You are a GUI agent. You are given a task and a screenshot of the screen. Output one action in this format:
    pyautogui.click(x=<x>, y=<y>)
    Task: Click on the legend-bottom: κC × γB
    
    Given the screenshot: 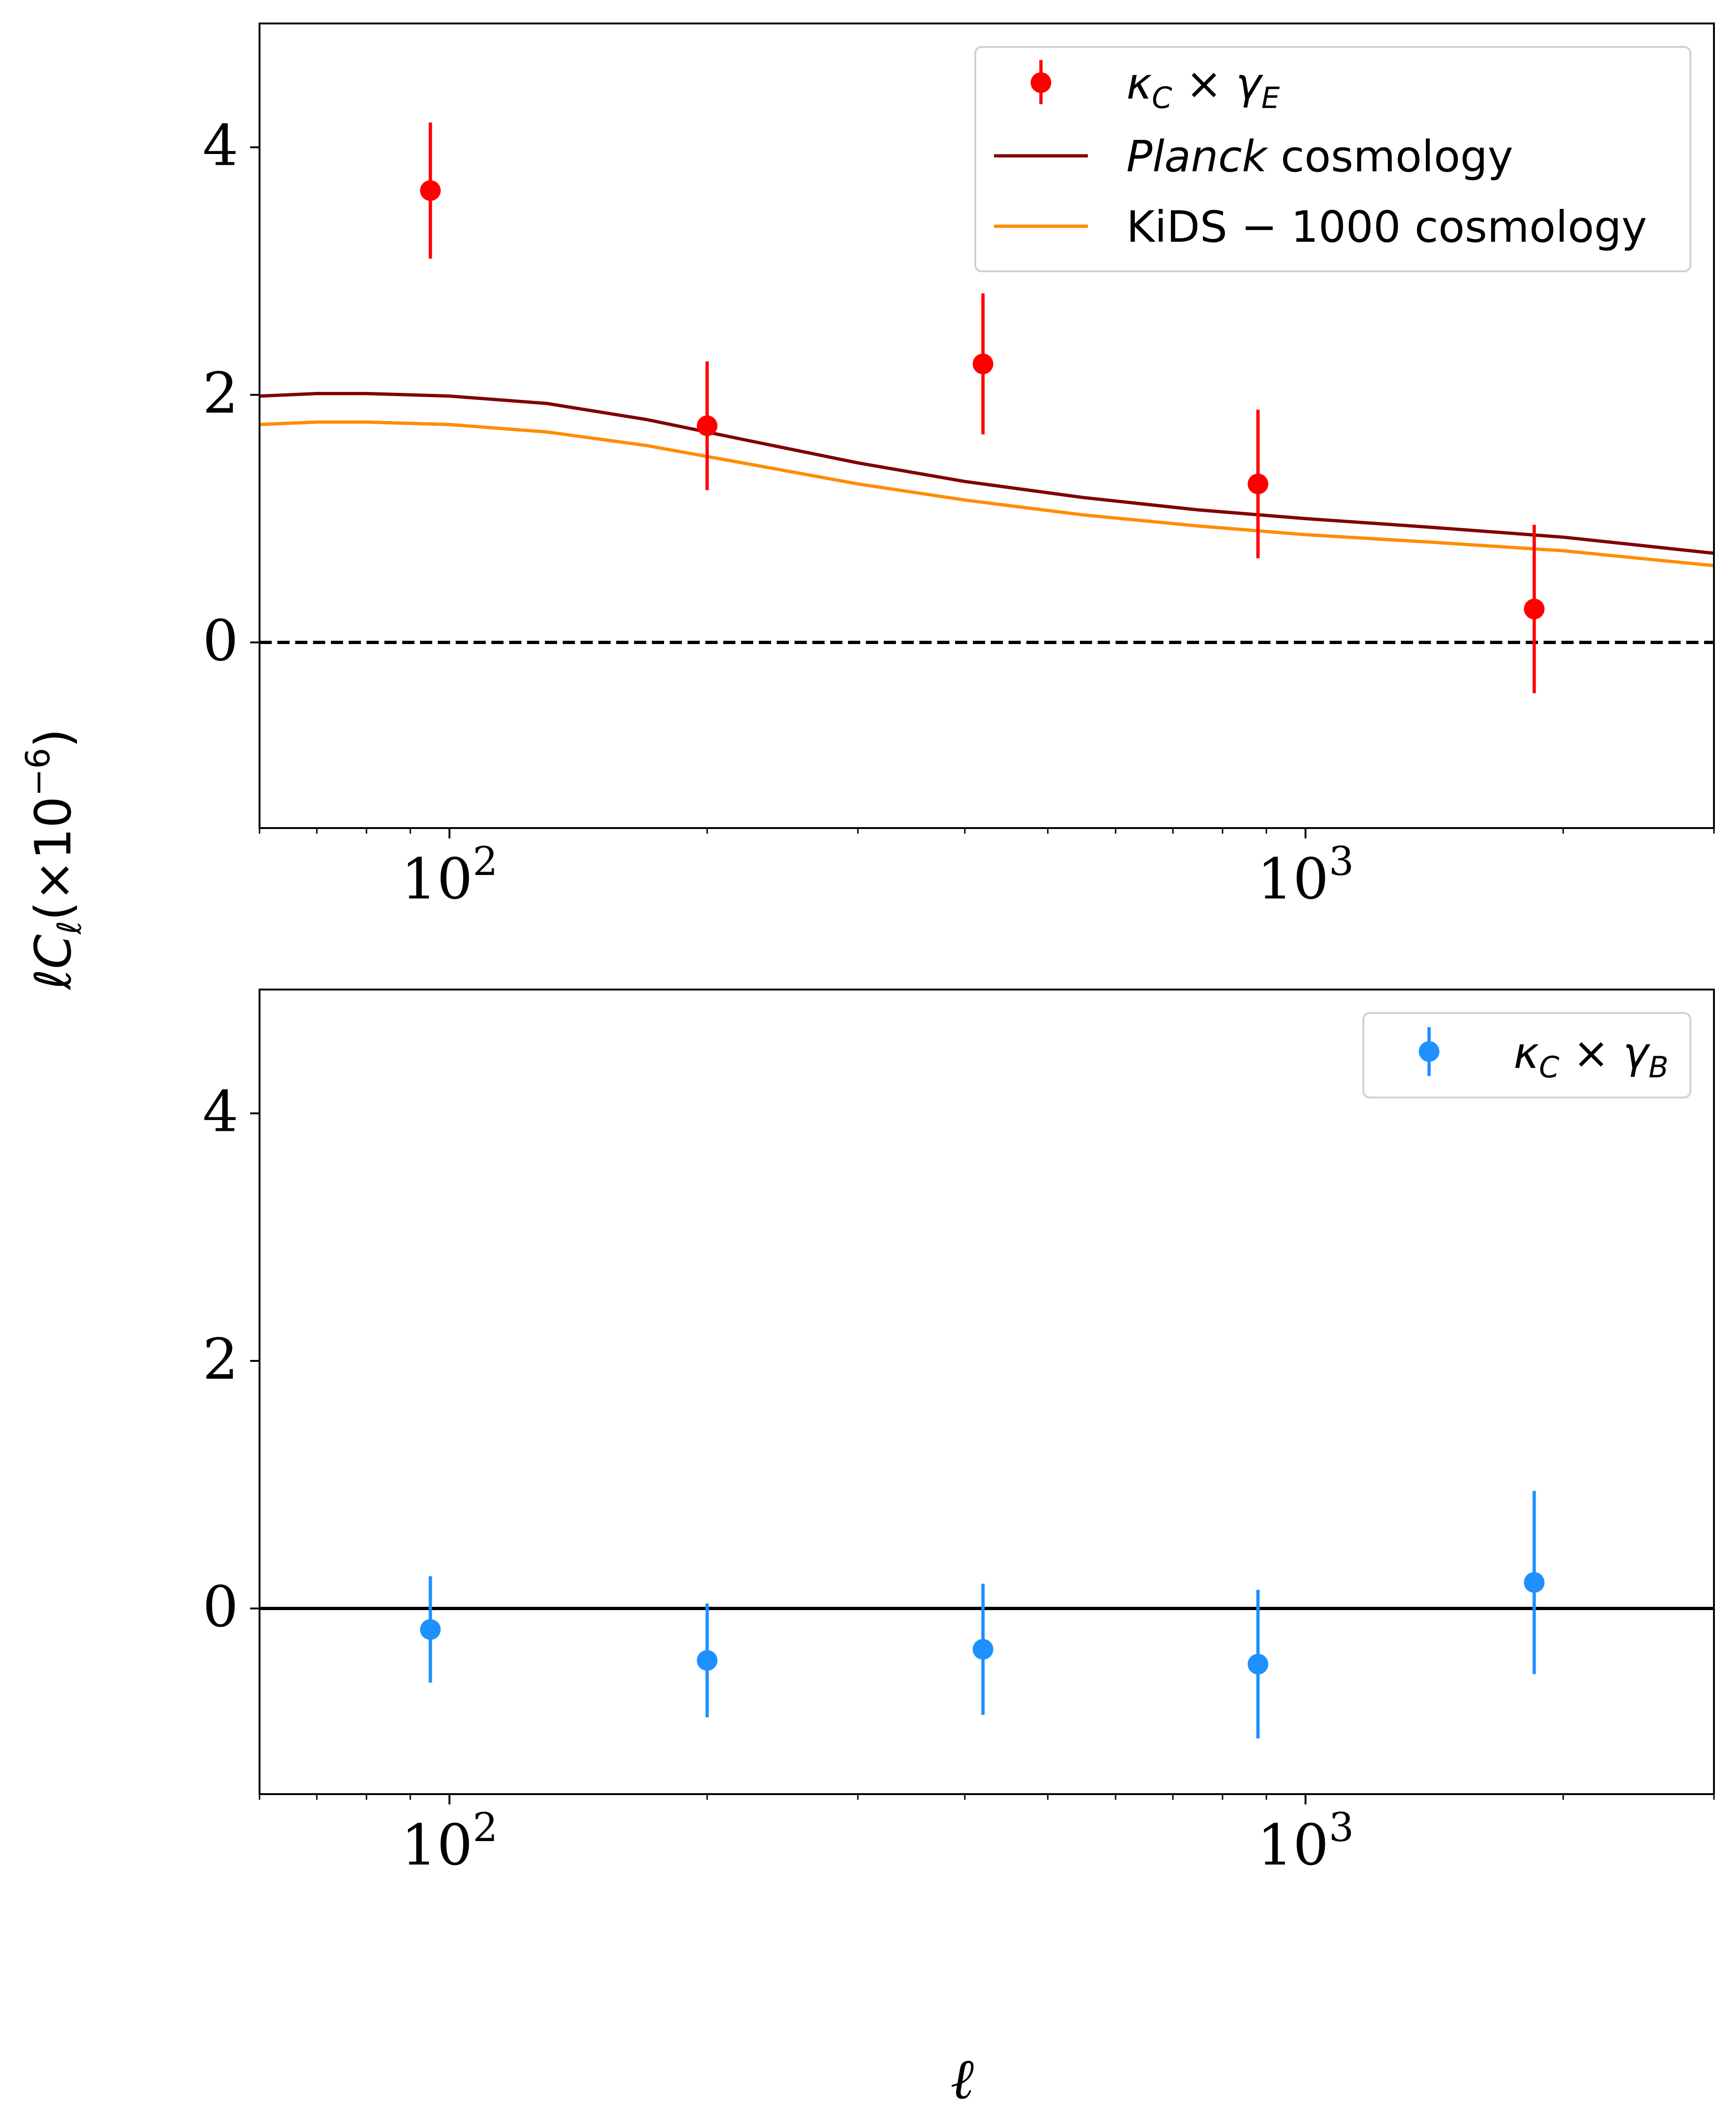 What is the action you would take?
    pyautogui.click(x=1526, y=1055)
    